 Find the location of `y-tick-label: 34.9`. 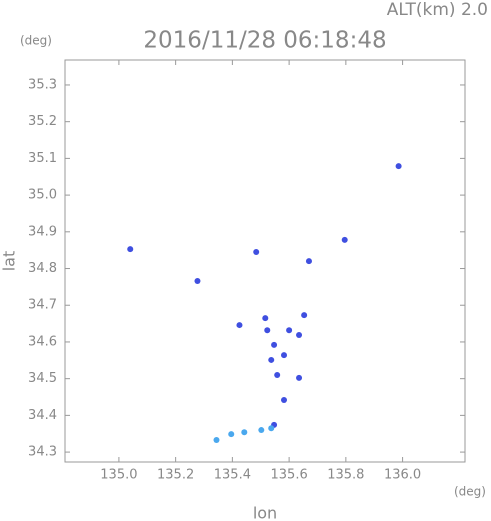

y-tick-label: 34.9 is located at coordinates (42, 231).